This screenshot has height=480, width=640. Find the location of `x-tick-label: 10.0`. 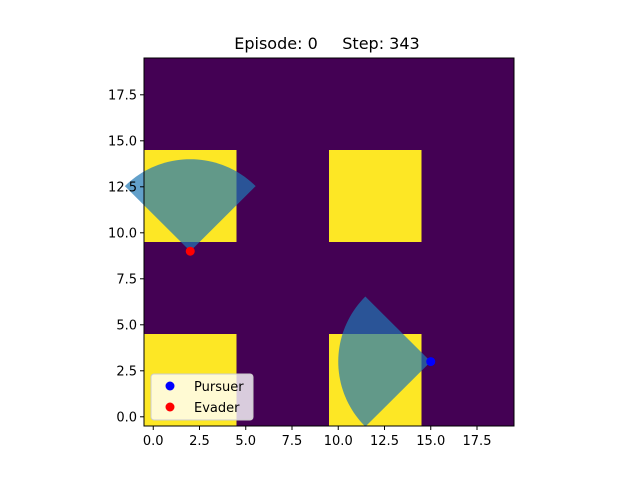

x-tick-label: 10.0 is located at coordinates (338, 441).